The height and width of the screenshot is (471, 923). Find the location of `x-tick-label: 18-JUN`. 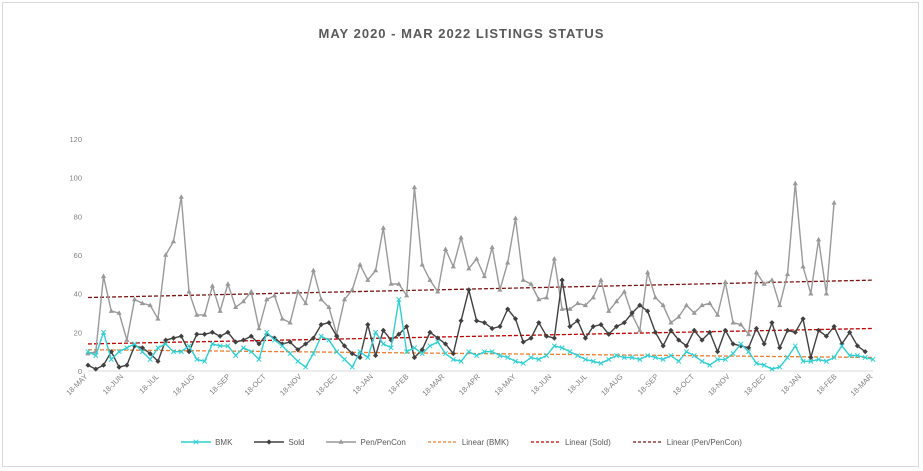

x-tick-label: 18-JUN is located at coordinates (541, 384).